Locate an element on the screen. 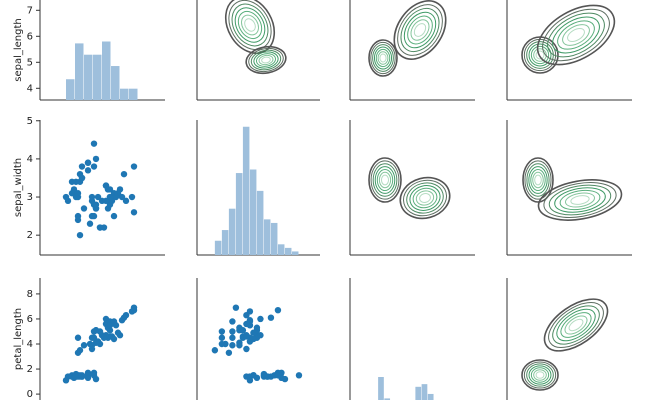 This screenshot has height=400, width=650. y-tick-label: 0 is located at coordinates (30, 394).